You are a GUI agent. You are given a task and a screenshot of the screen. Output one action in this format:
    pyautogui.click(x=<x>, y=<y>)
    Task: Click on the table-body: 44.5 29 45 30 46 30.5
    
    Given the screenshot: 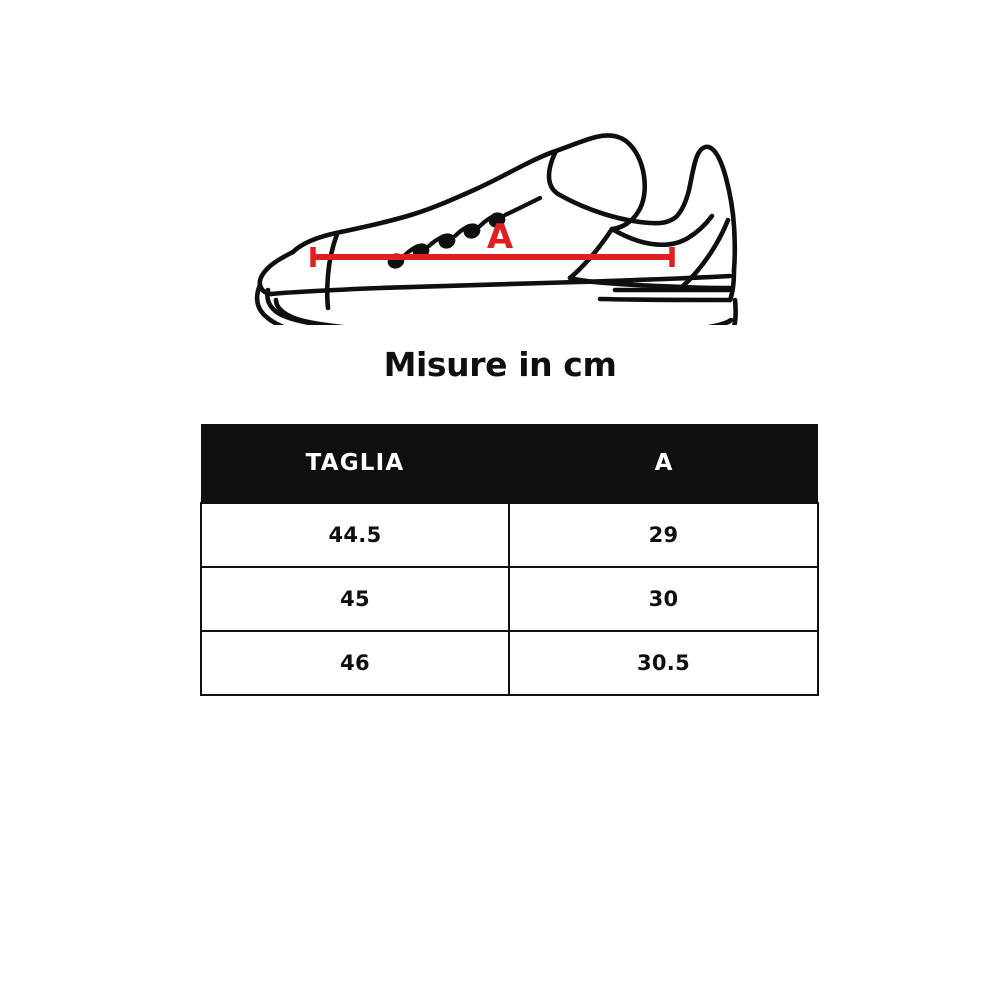 What is the action you would take?
    pyautogui.click(x=509, y=599)
    